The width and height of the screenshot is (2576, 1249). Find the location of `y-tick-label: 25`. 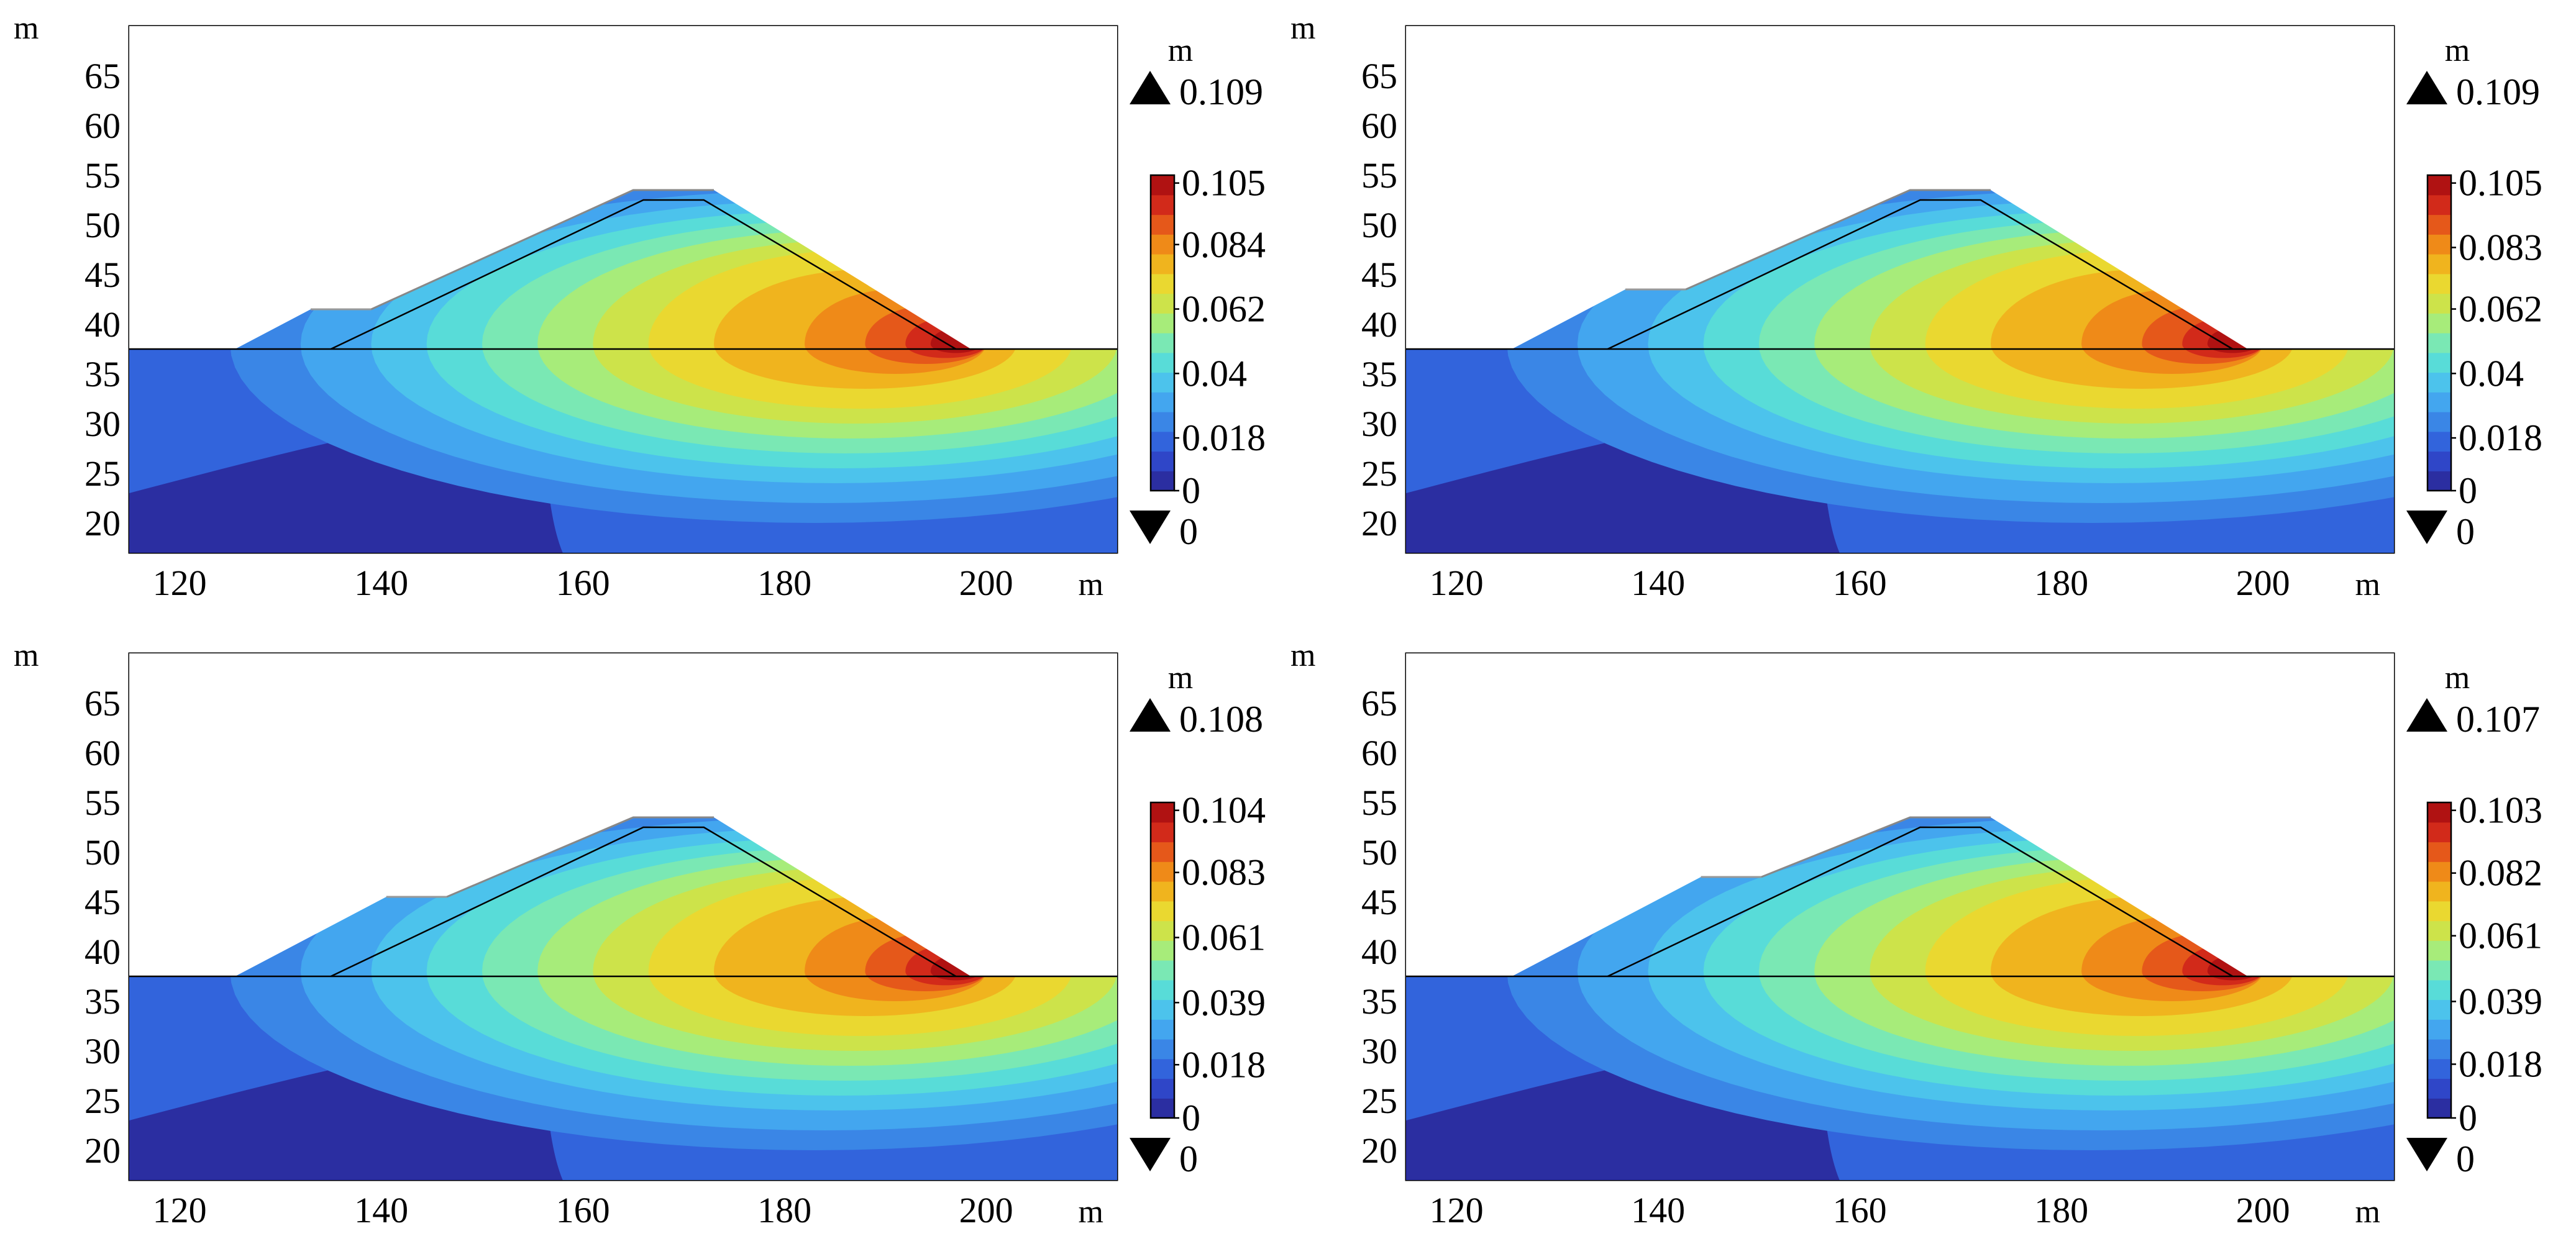

y-tick-label: 25 is located at coordinates (102, 473).